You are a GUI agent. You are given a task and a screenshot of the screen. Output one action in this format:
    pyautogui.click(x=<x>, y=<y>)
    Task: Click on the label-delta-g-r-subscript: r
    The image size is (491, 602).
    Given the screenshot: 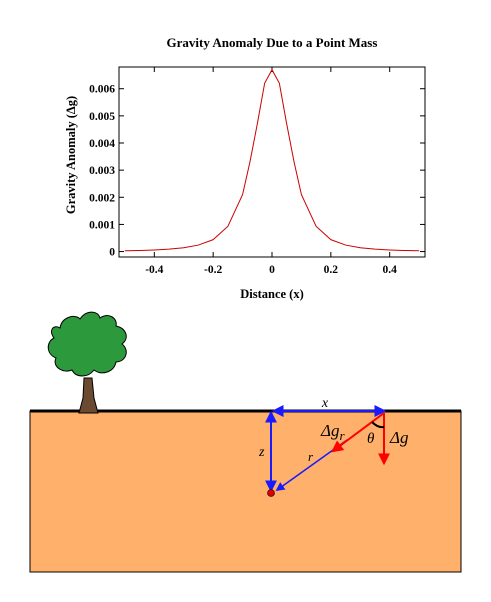 What is the action you would take?
    pyautogui.click(x=342, y=435)
    